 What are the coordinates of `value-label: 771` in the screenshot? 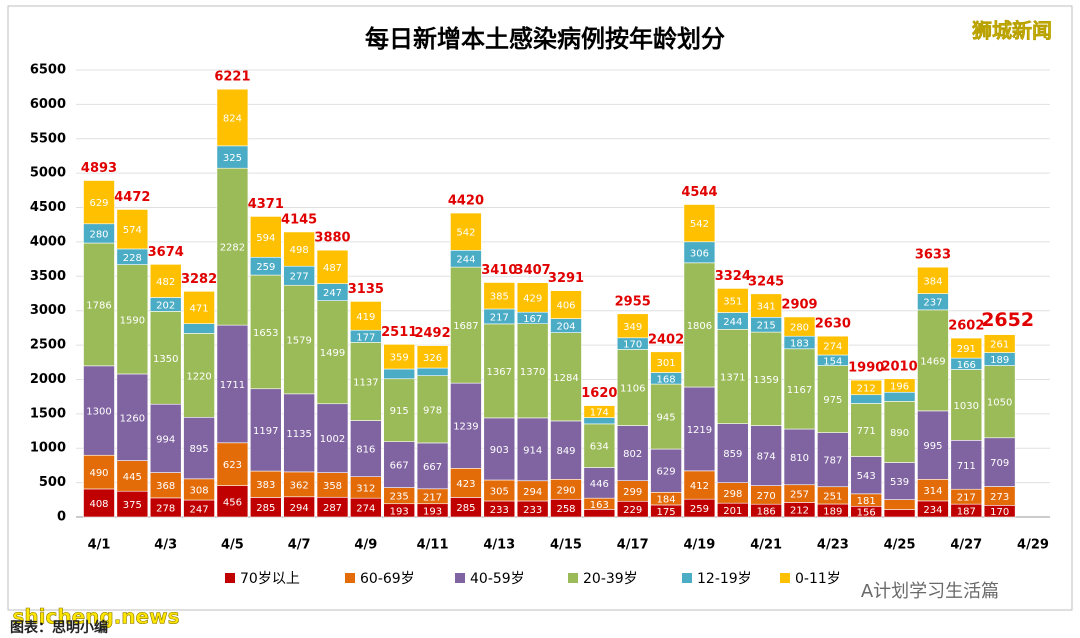 It's located at (866, 431).